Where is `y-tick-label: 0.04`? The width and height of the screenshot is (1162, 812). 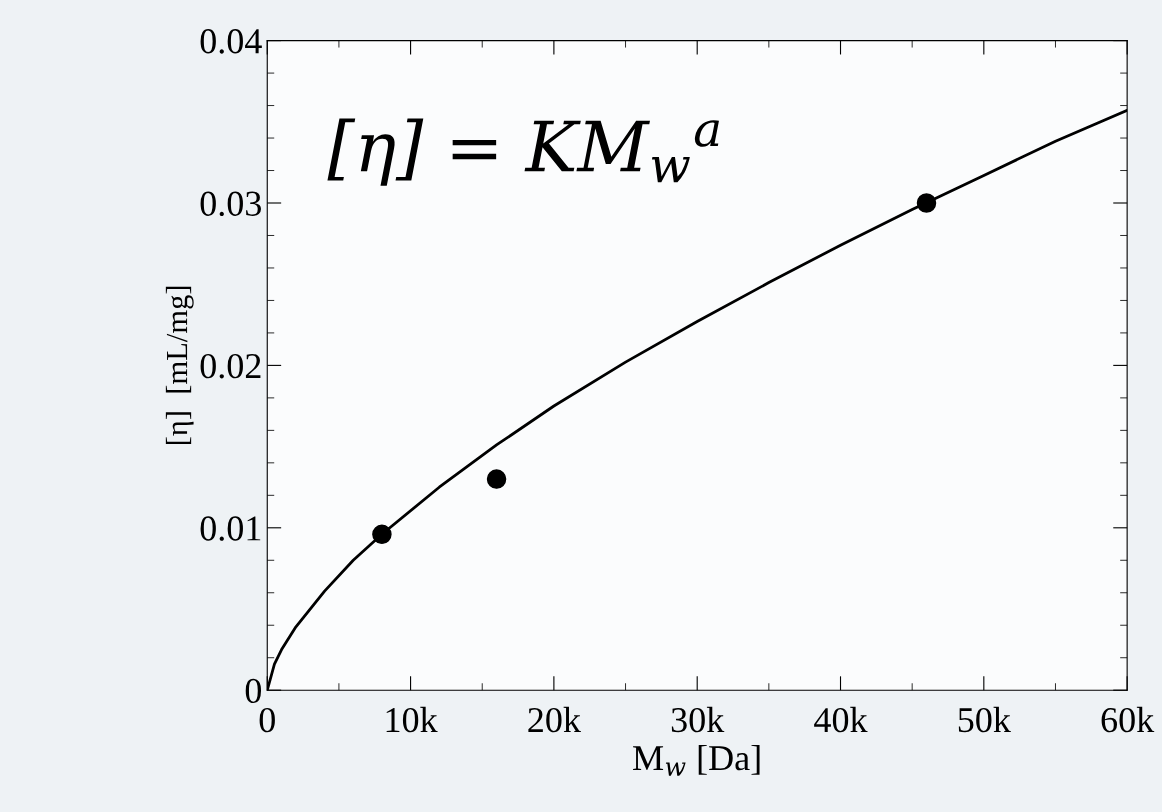
y-tick-label: 0.04 is located at coordinates (231, 41).